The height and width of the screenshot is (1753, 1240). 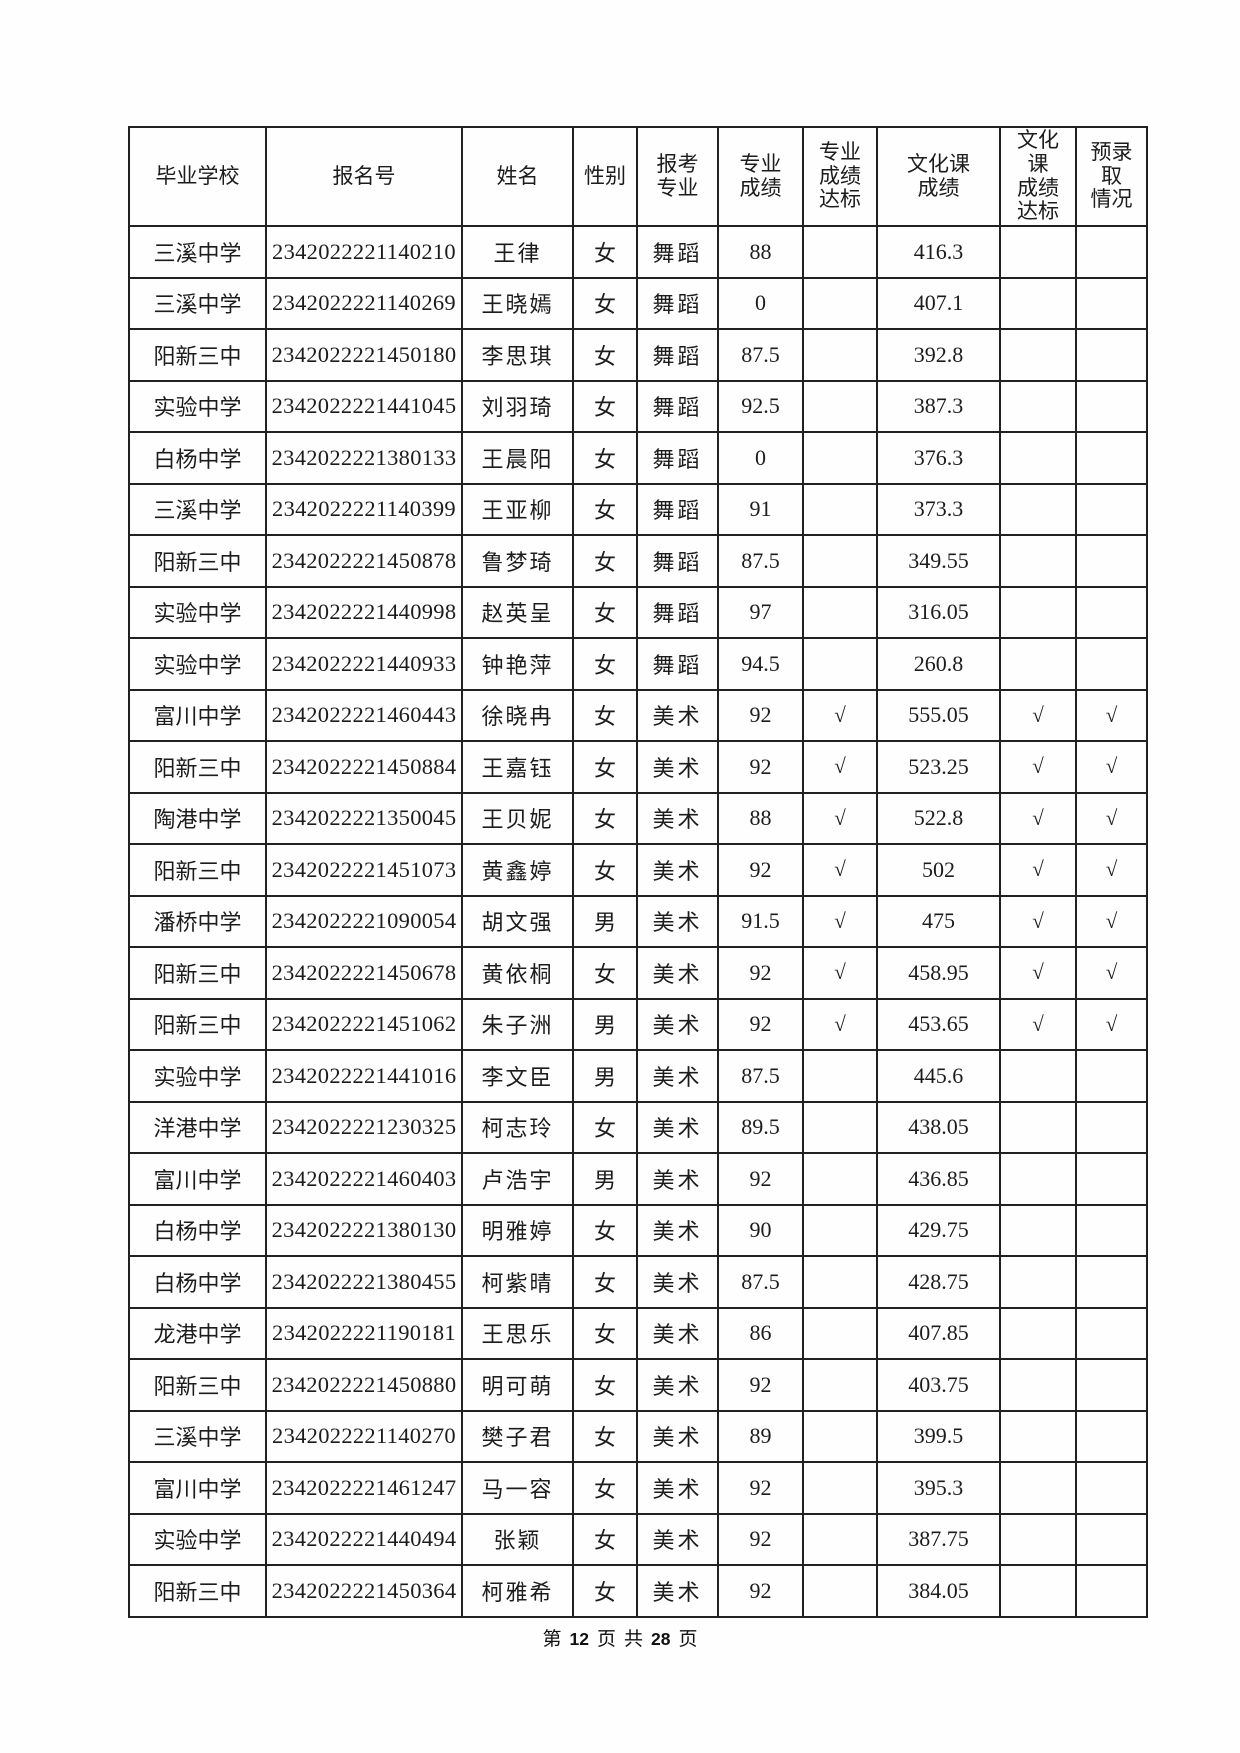 I want to click on table-cell: 2342022221440494, so click(x=364, y=1539).